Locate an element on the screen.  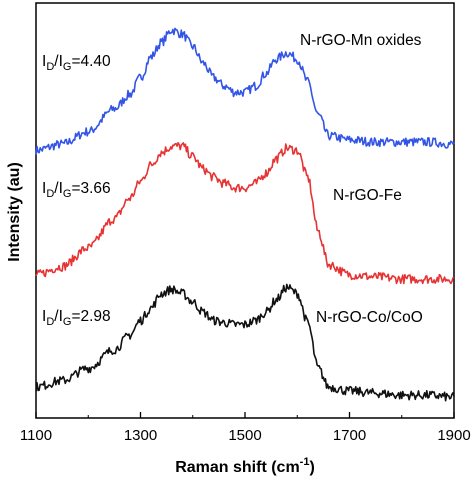
ratio-label-mn: ID/IG=4.40 is located at coordinates (76, 63).